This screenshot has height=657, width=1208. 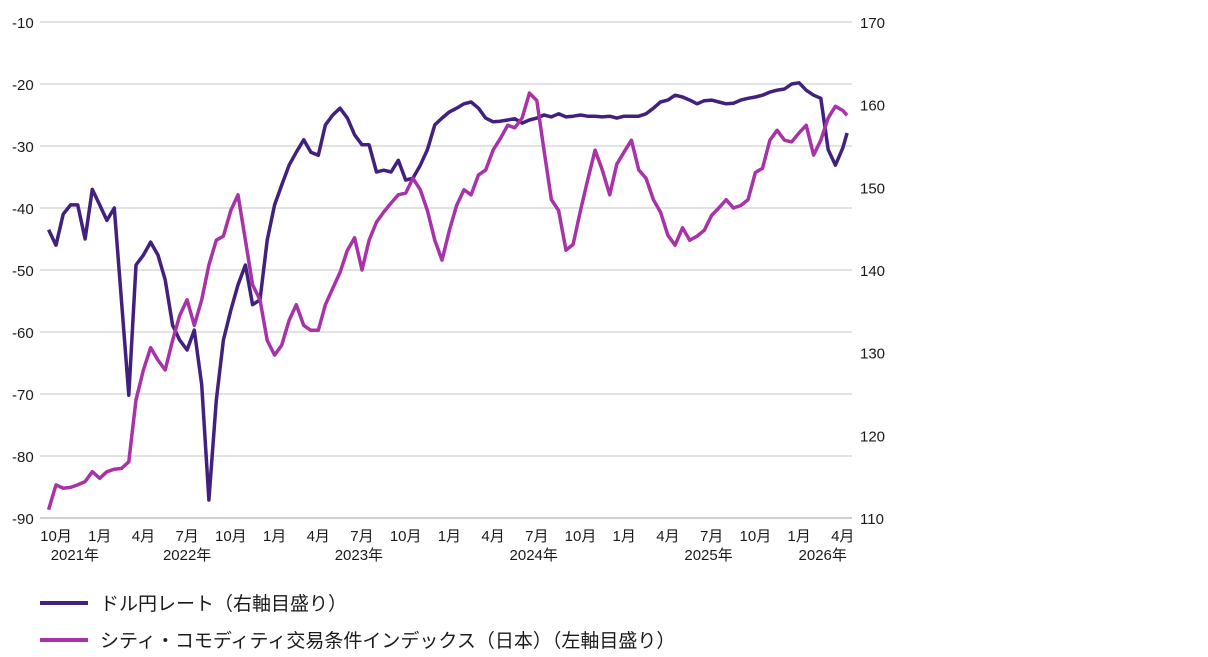 What do you see at coordinates (23, 519) in the screenshot?
I see `left-tick-label: -90` at bounding box center [23, 519].